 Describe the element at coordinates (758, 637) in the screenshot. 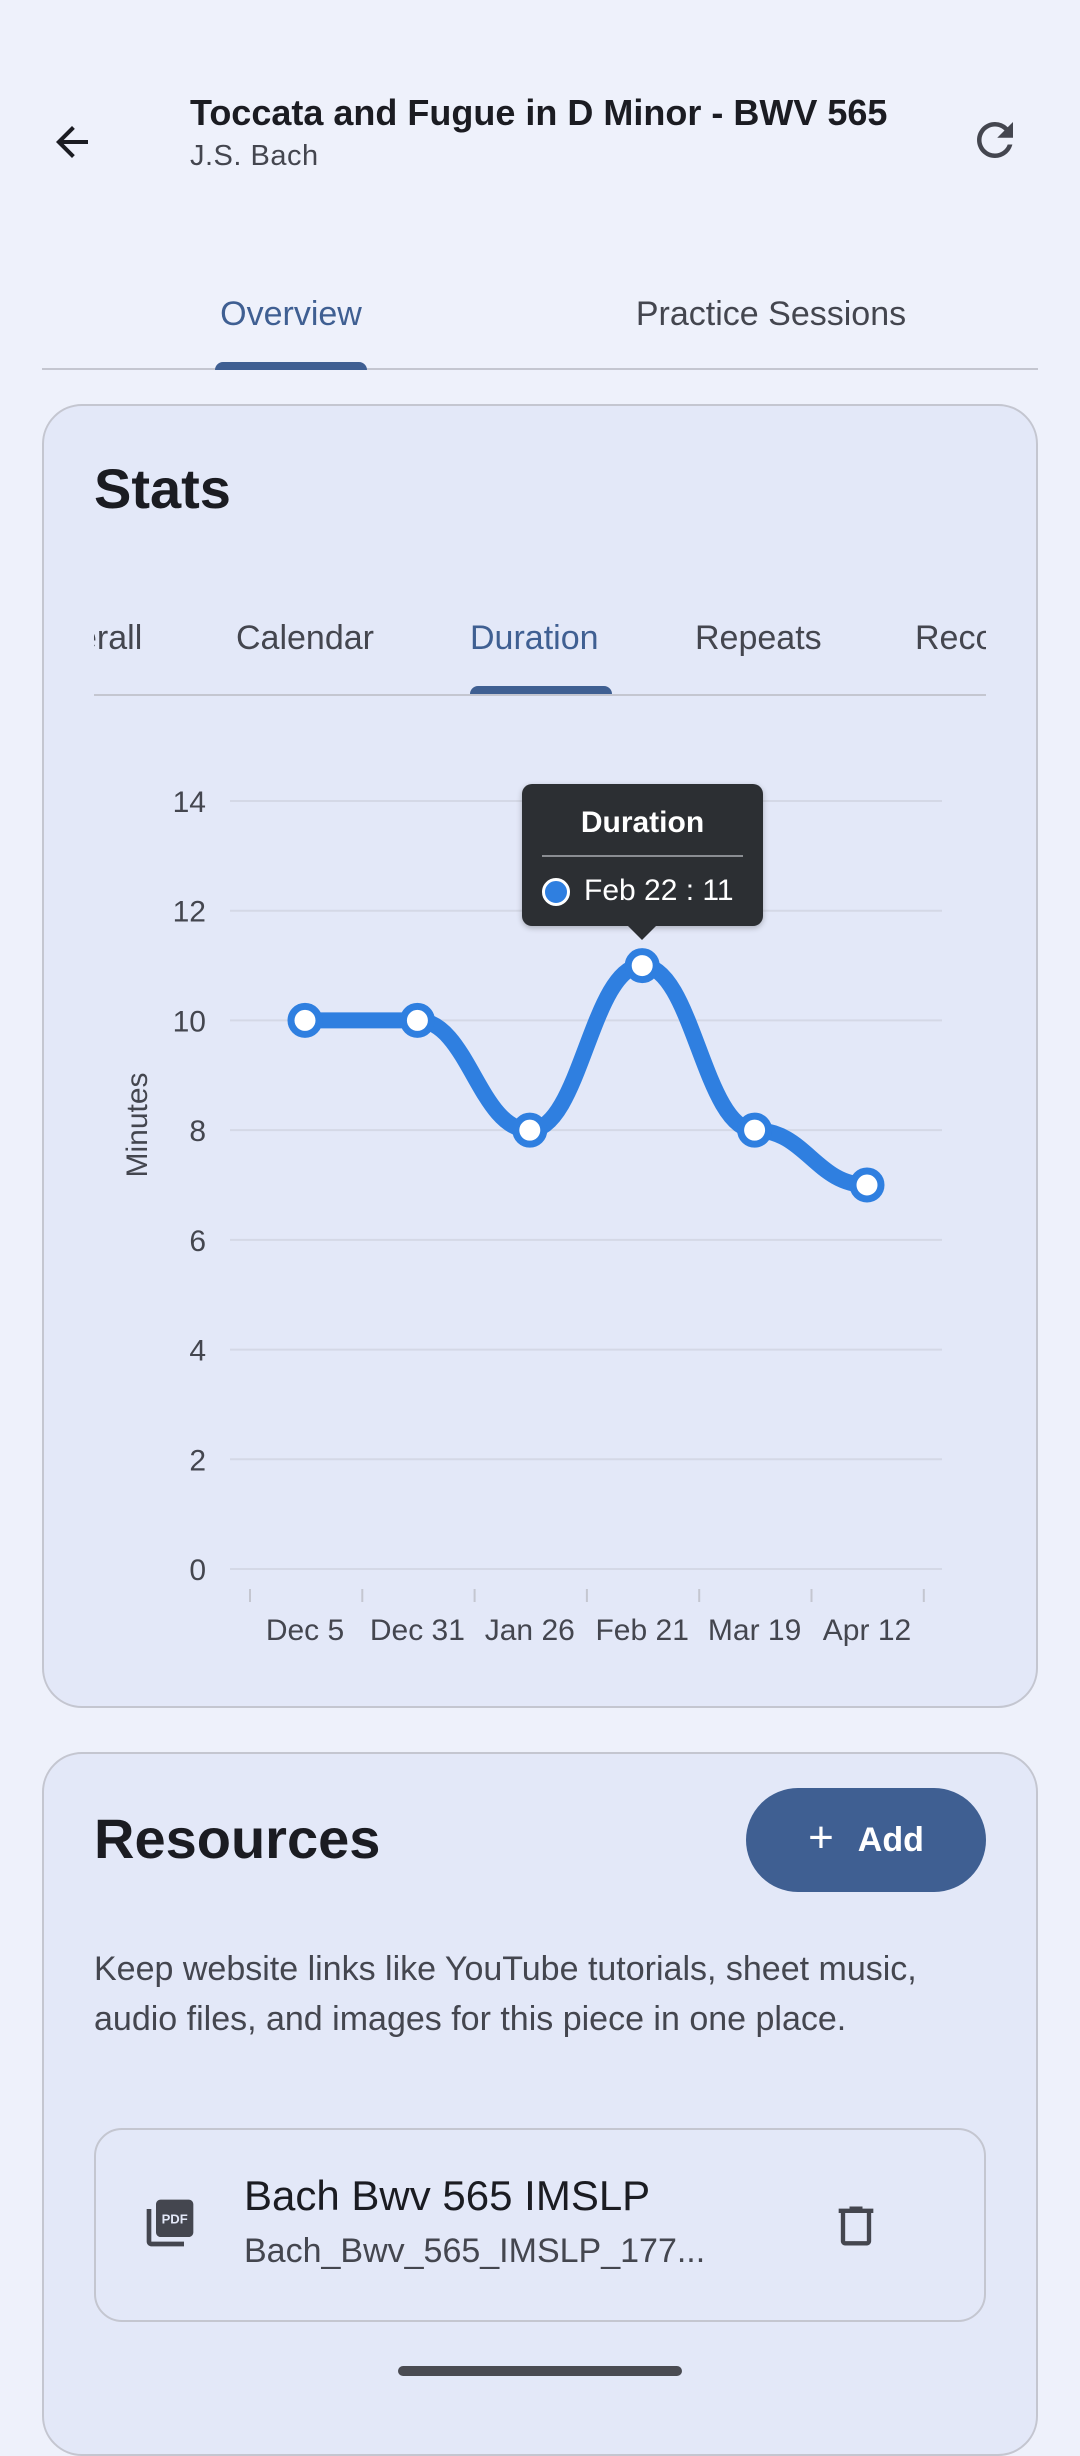

I see `stats-tab-repeats: Repeats` at that location.